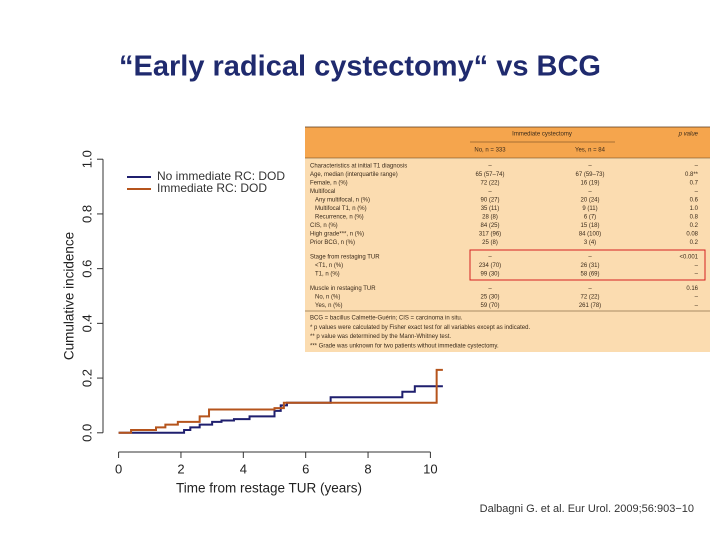 This screenshot has width=714, height=535. What do you see at coordinates (489, 175) in the screenshot?
I see `cell: 65 (57–74)` at bounding box center [489, 175].